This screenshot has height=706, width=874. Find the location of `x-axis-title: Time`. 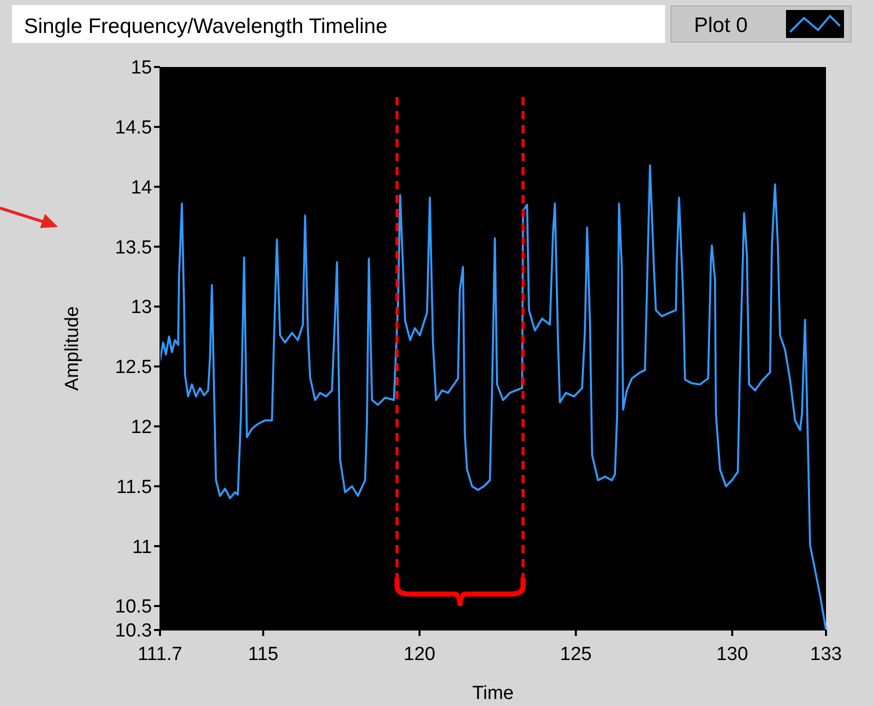

x-axis-title: Time is located at coordinates (493, 693).